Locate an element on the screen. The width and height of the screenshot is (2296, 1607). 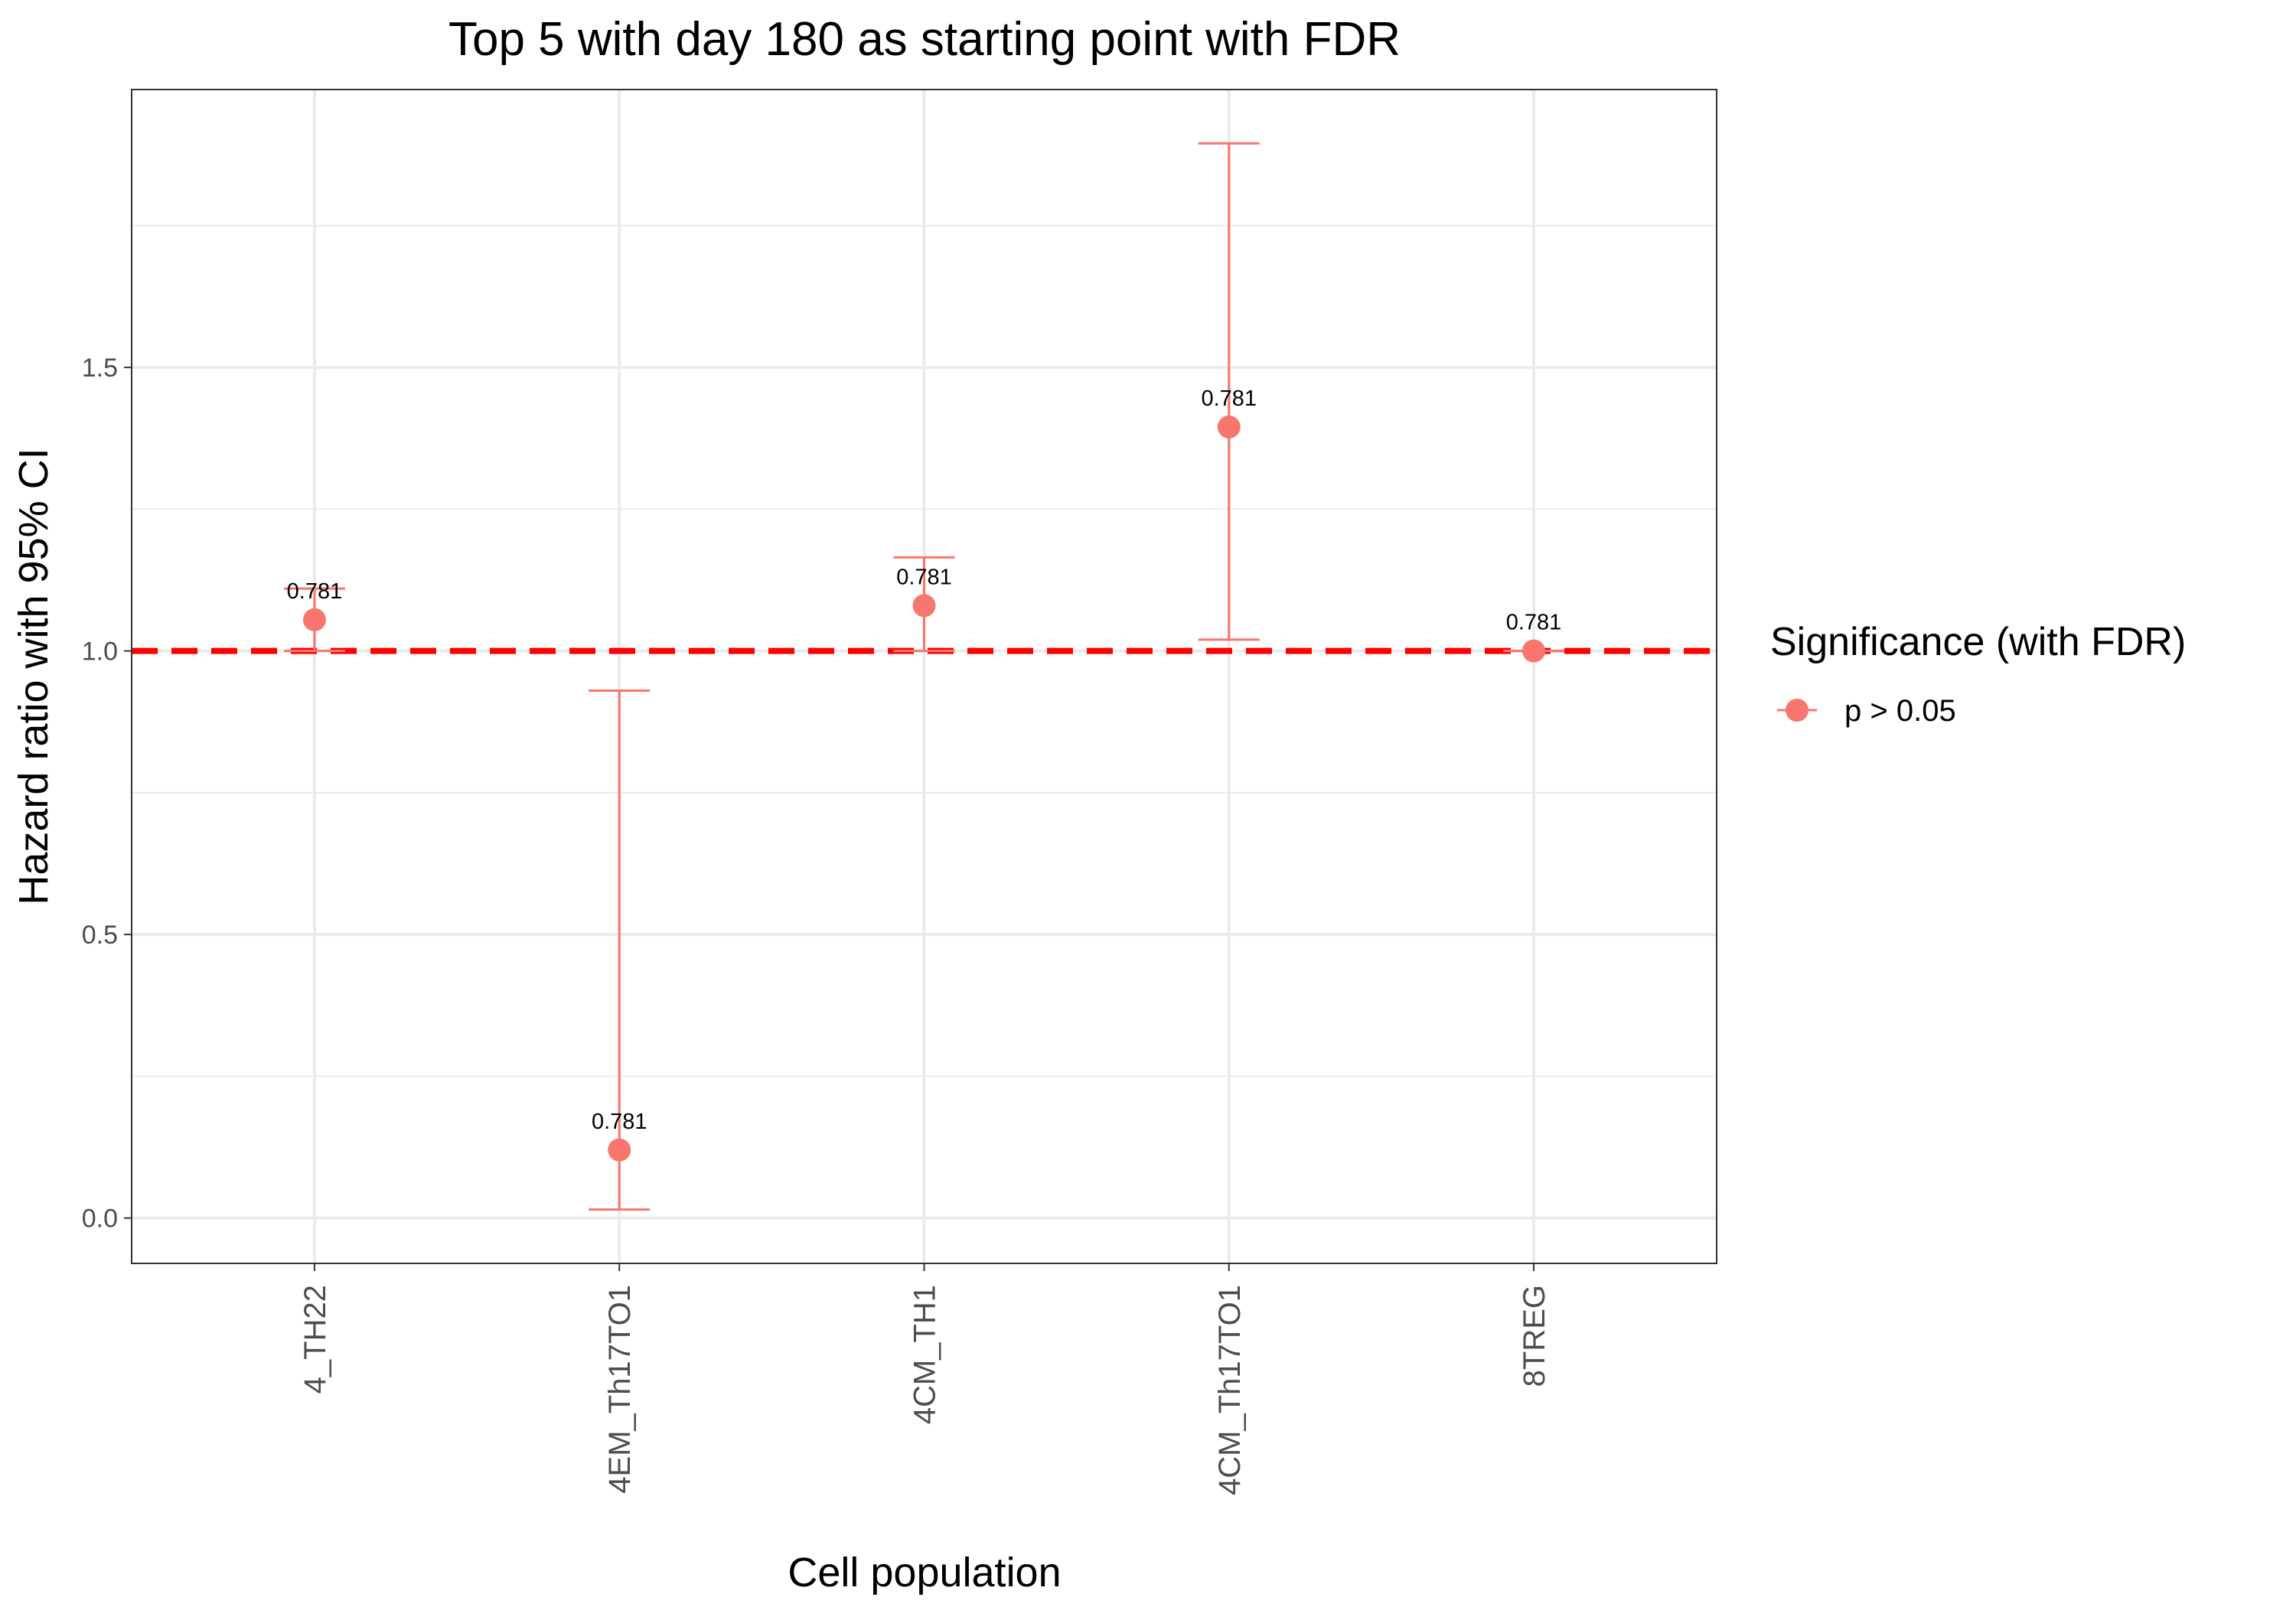
x-tick-label: 8TREG is located at coordinates (1534, 1336).